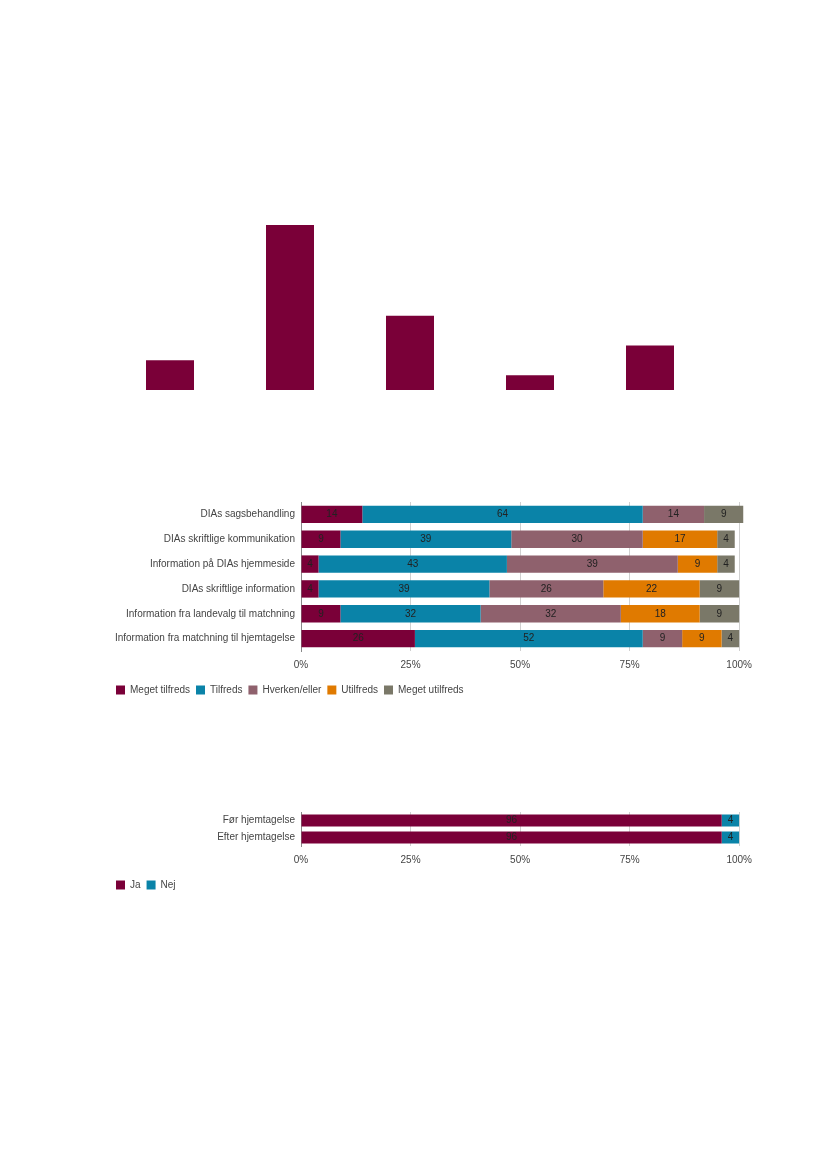 The width and height of the screenshot is (827, 1169). I want to click on legend-label: Nej, so click(168, 884).